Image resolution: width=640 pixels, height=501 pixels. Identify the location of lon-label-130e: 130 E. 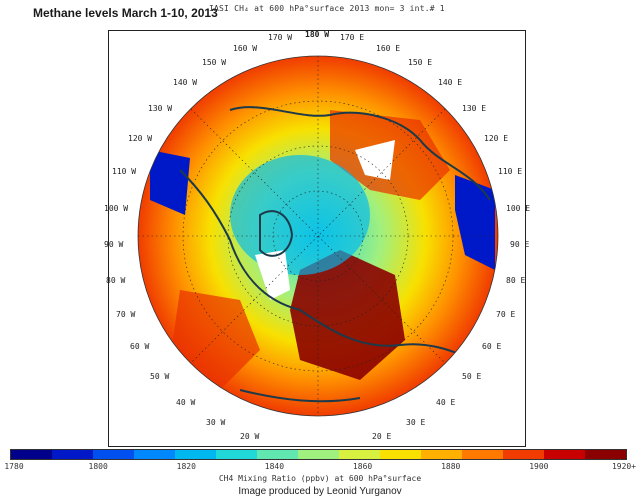
(474, 108).